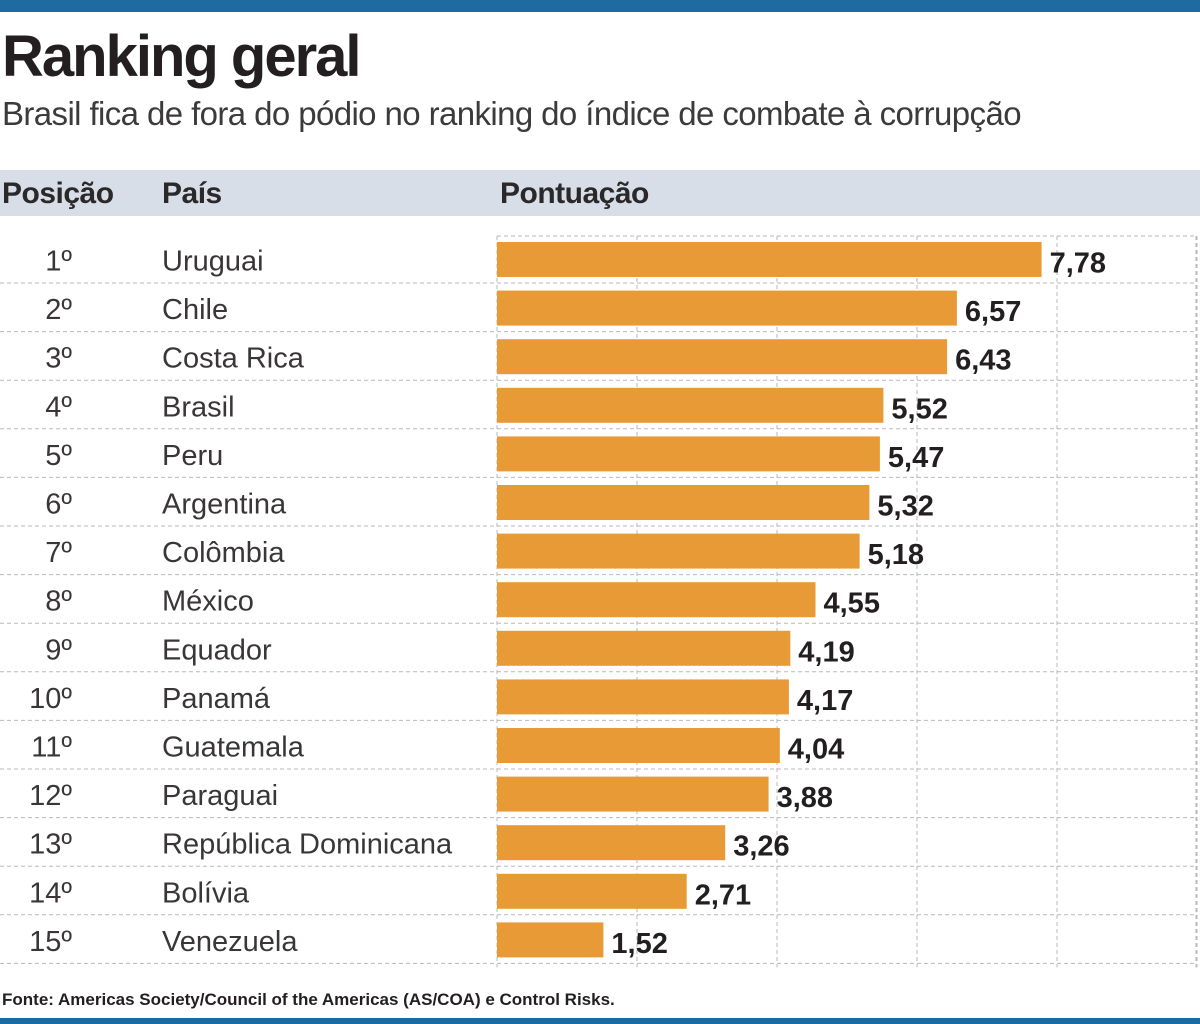 The width and height of the screenshot is (1200, 1024). Describe the element at coordinates (192, 193) in the screenshot. I see `header-country: País` at that location.